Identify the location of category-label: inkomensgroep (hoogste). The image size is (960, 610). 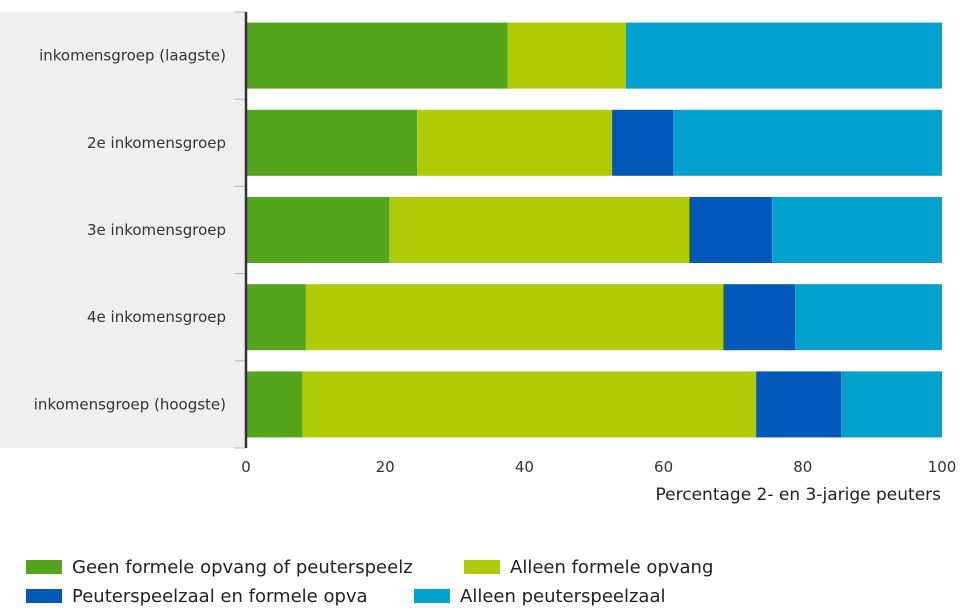
(130, 404).